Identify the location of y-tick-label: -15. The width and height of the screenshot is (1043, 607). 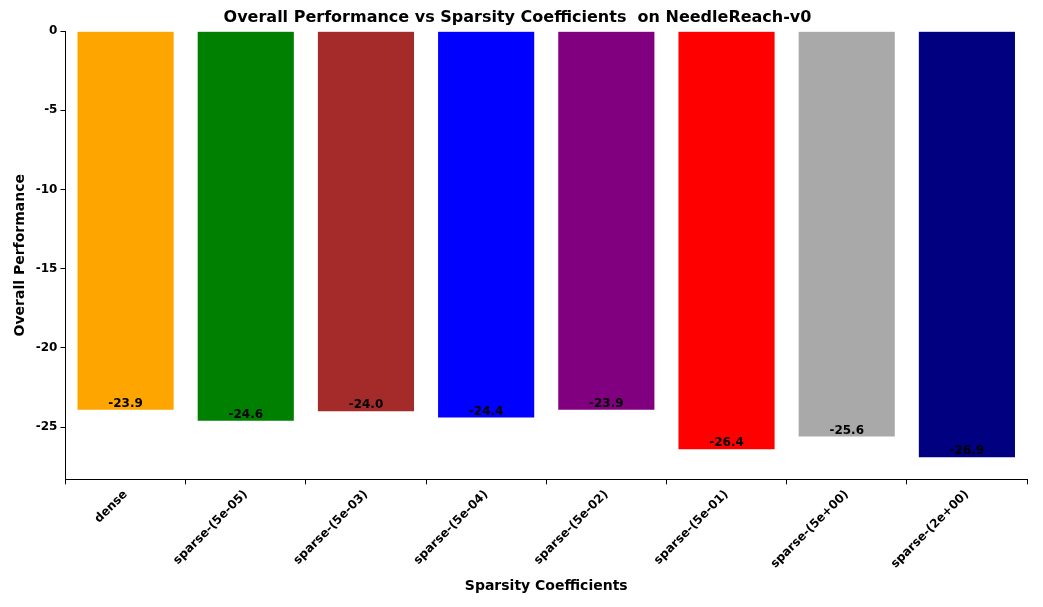
(46, 267).